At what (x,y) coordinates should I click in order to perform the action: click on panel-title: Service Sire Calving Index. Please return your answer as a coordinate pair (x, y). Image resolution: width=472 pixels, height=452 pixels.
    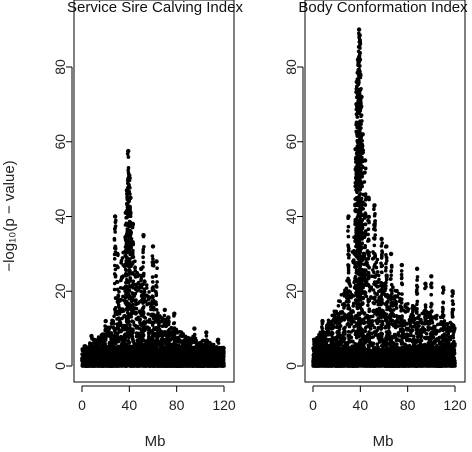
    Looking at the image, I should click on (155, 8).